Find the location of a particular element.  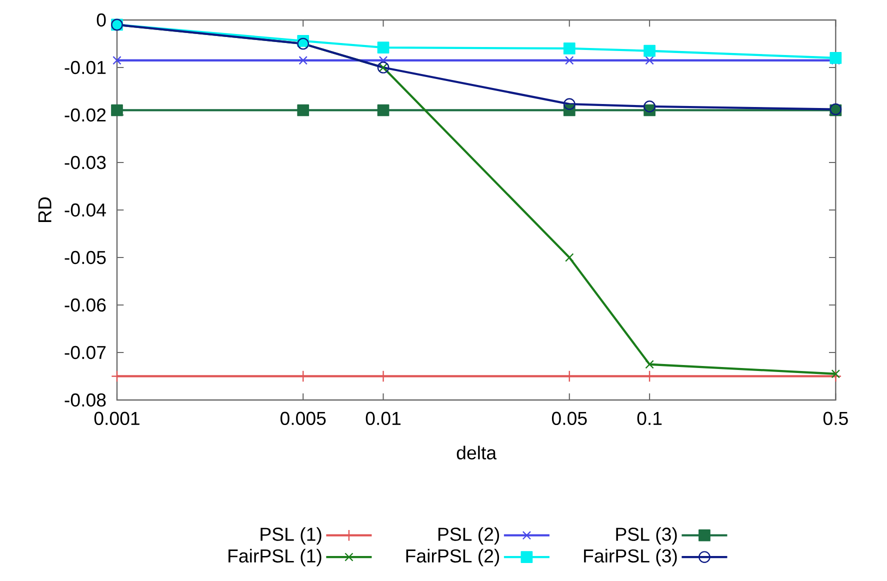

x-tick-label: 0.05 is located at coordinates (569, 419).